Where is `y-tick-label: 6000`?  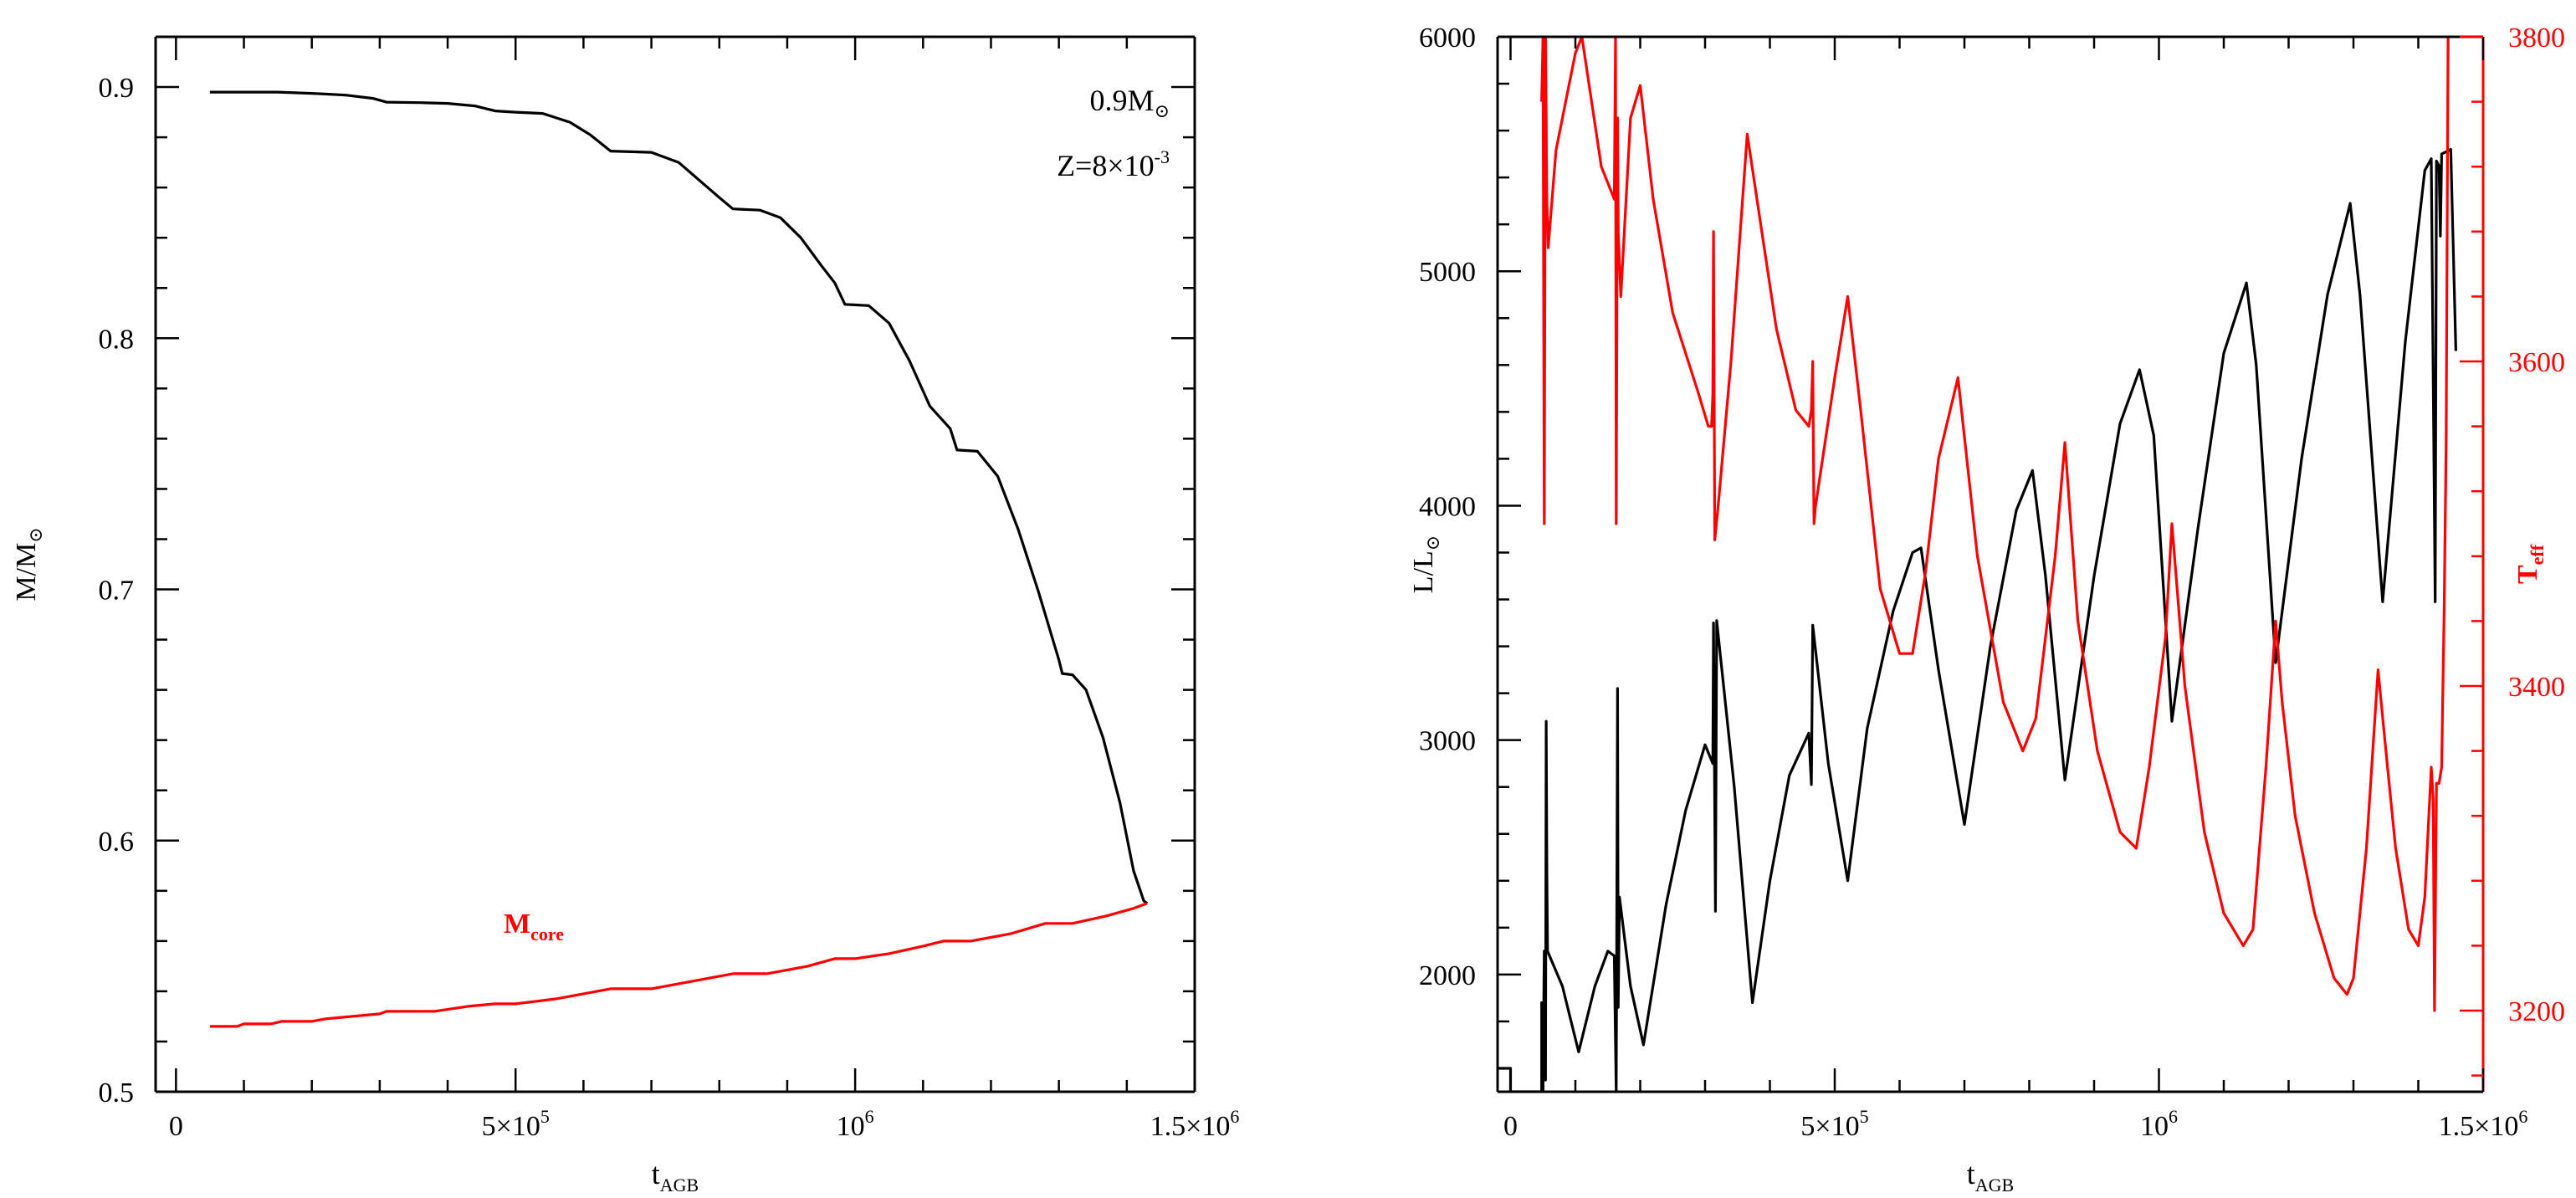 y-tick-label: 6000 is located at coordinates (1448, 38).